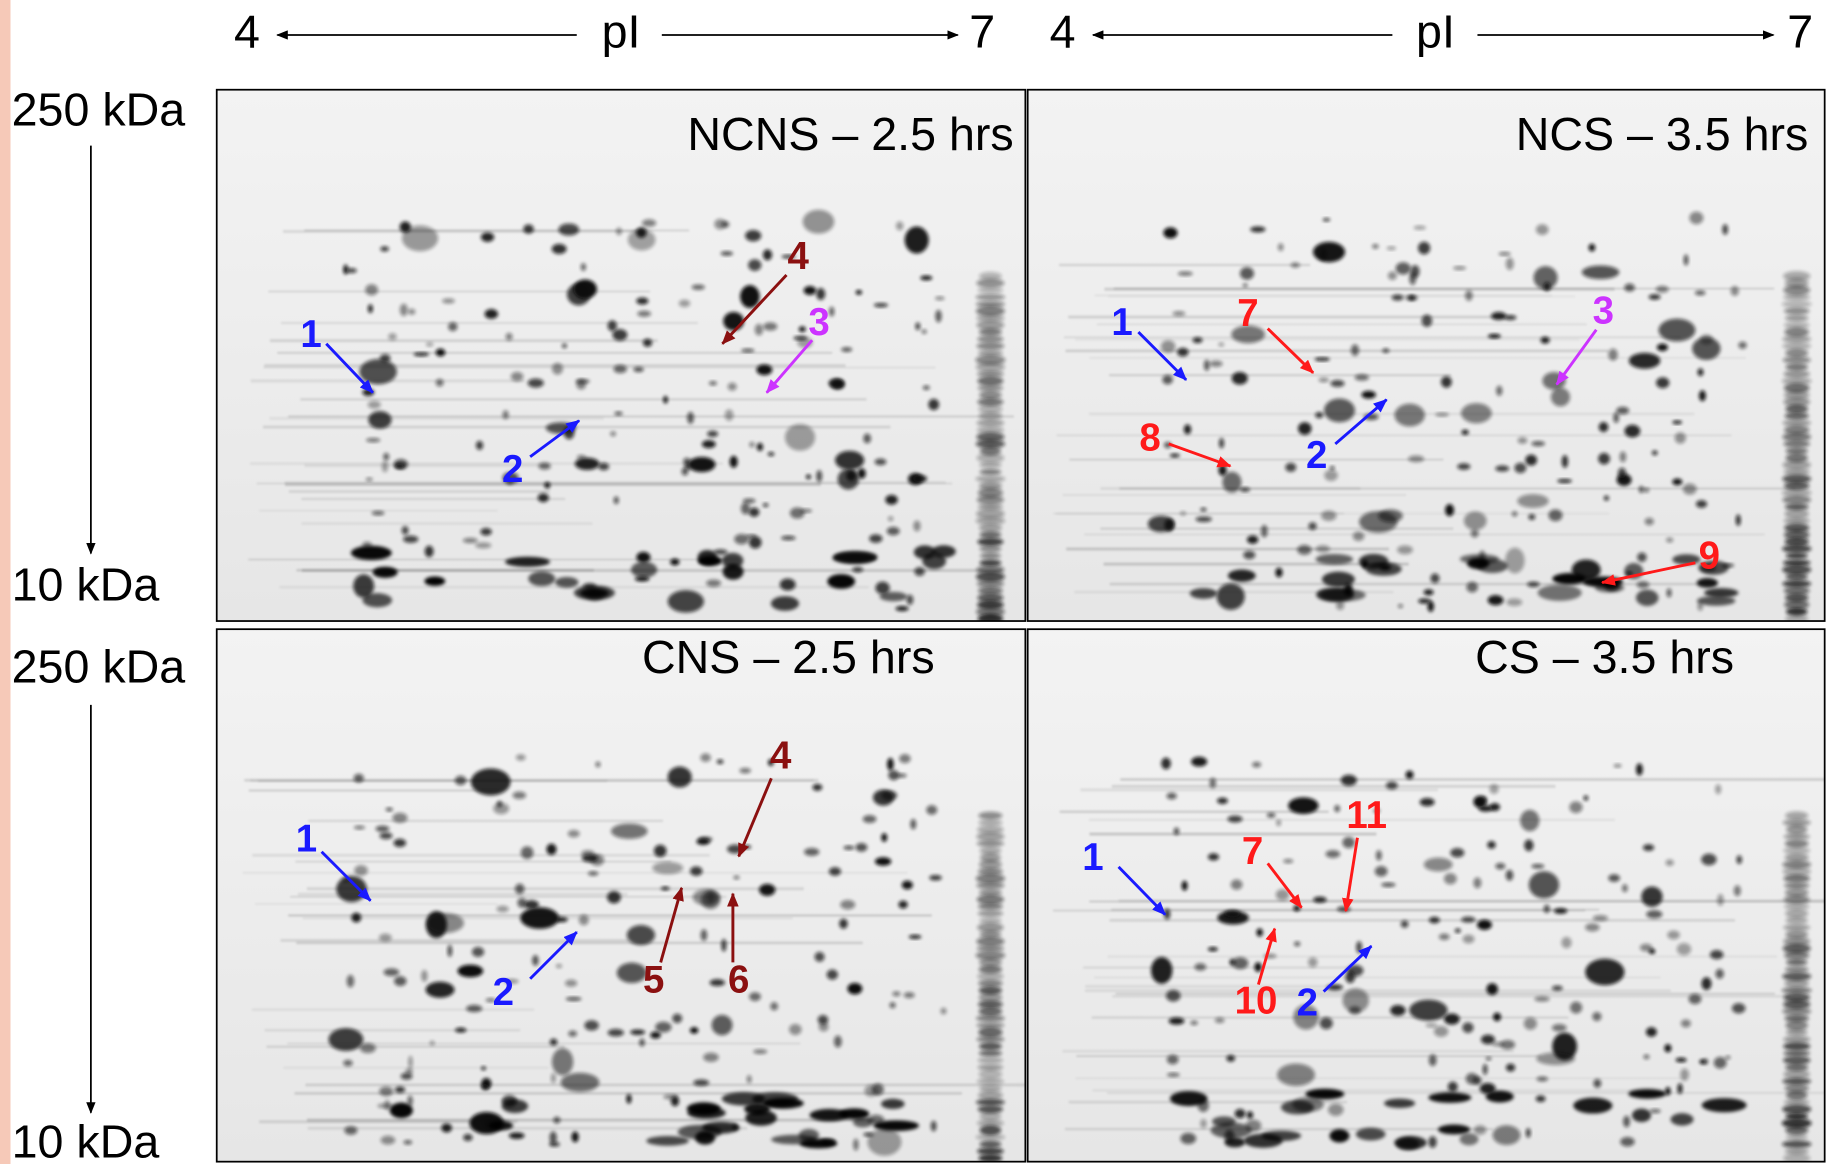 The height and width of the screenshot is (1164, 1827). Describe the element at coordinates (1350, 875) in the screenshot. I see `spot-arrow` at that location.